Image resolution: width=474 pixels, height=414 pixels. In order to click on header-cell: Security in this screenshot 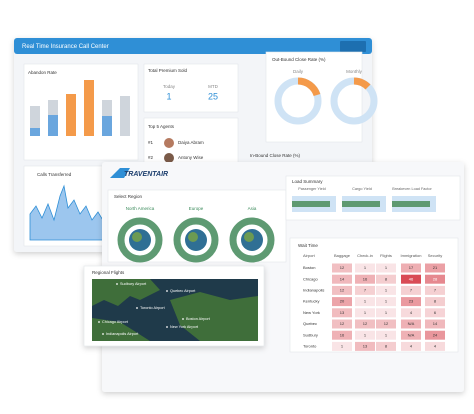, I will do `click(435, 255)`.